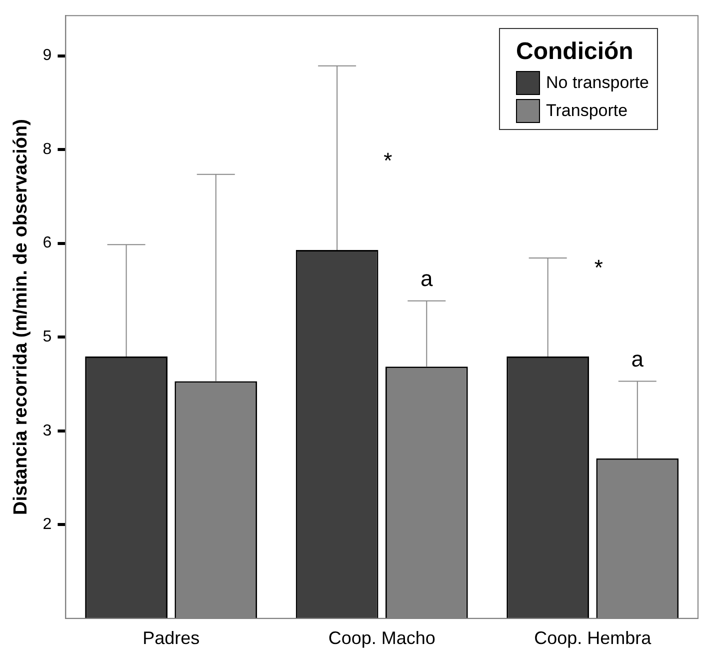 The height and width of the screenshot is (664, 708). What do you see at coordinates (21, 317) in the screenshot?
I see `y-axis-title: Distancia recorrida (m/min. de observación)` at bounding box center [21, 317].